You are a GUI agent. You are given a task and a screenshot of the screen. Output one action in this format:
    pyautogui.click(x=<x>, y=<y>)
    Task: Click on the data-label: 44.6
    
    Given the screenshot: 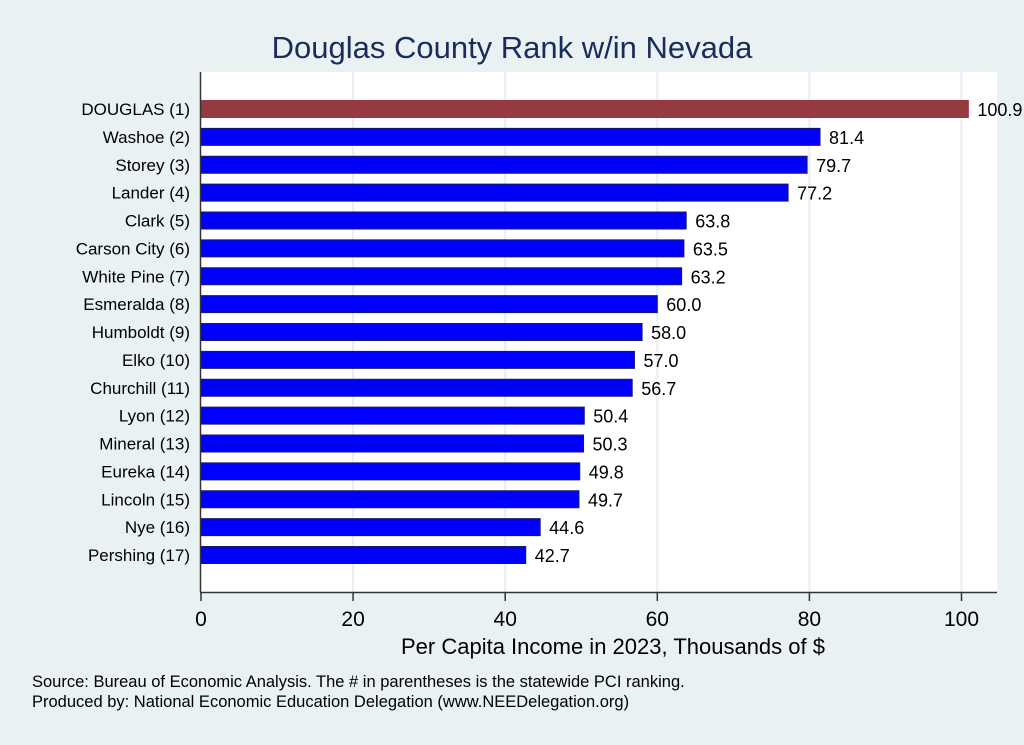 What is the action you would take?
    pyautogui.click(x=566, y=528)
    